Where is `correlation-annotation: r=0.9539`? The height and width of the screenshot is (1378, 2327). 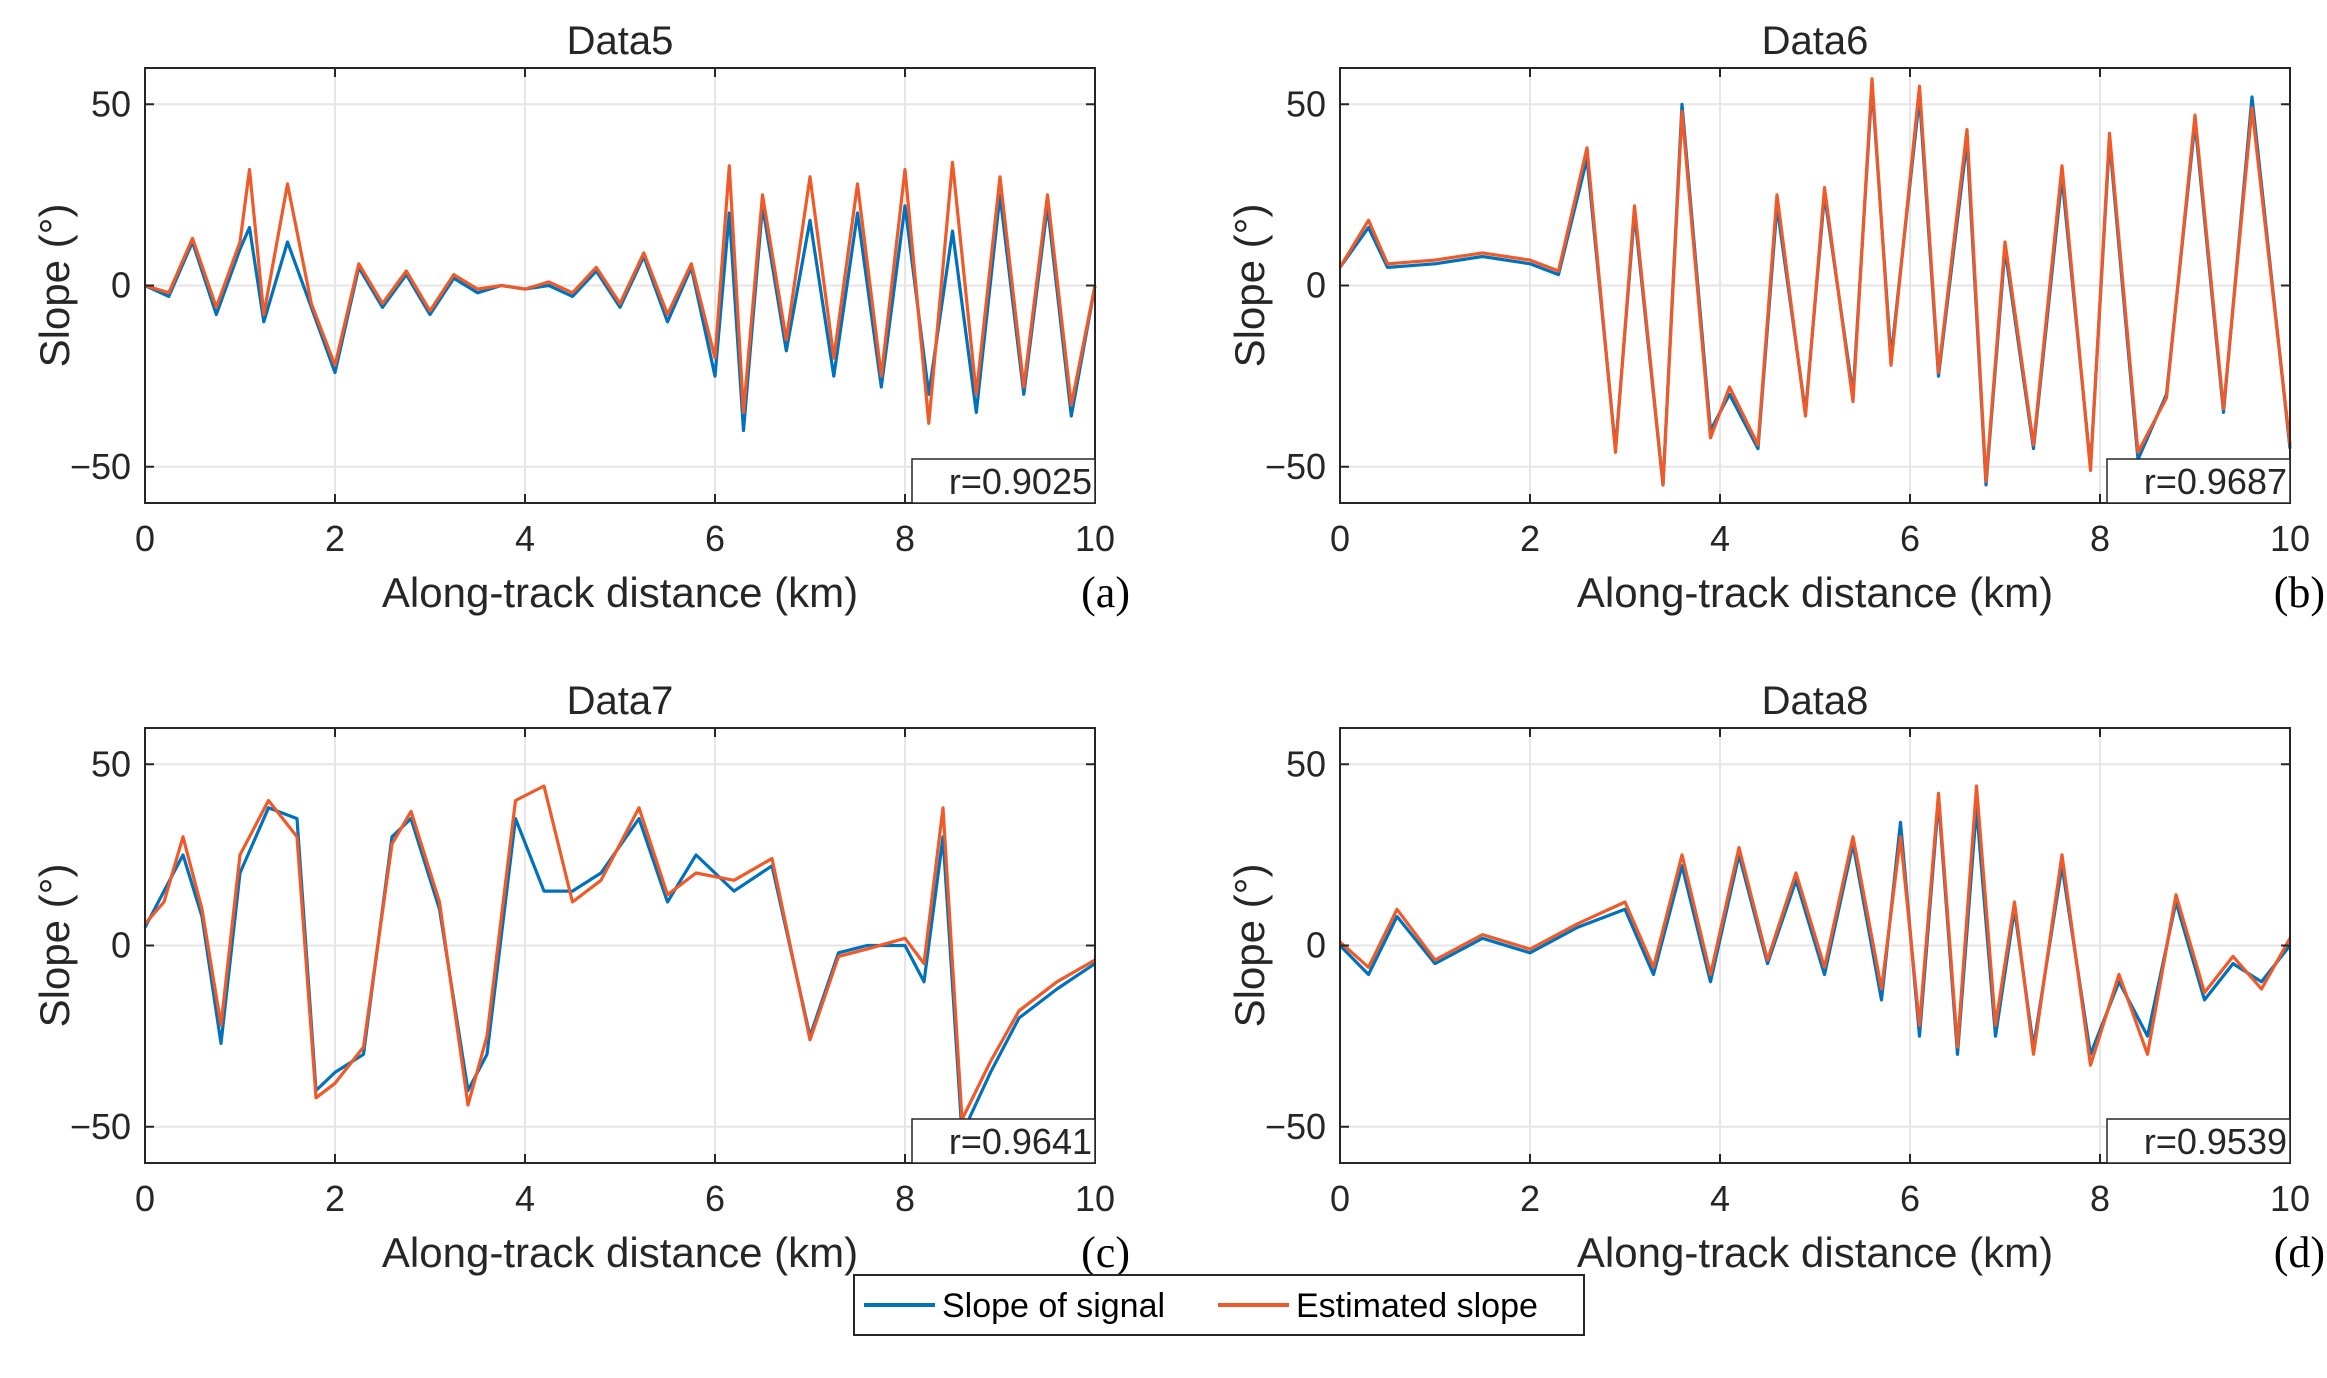 correlation-annotation: r=0.9539 is located at coordinates (2198, 1141).